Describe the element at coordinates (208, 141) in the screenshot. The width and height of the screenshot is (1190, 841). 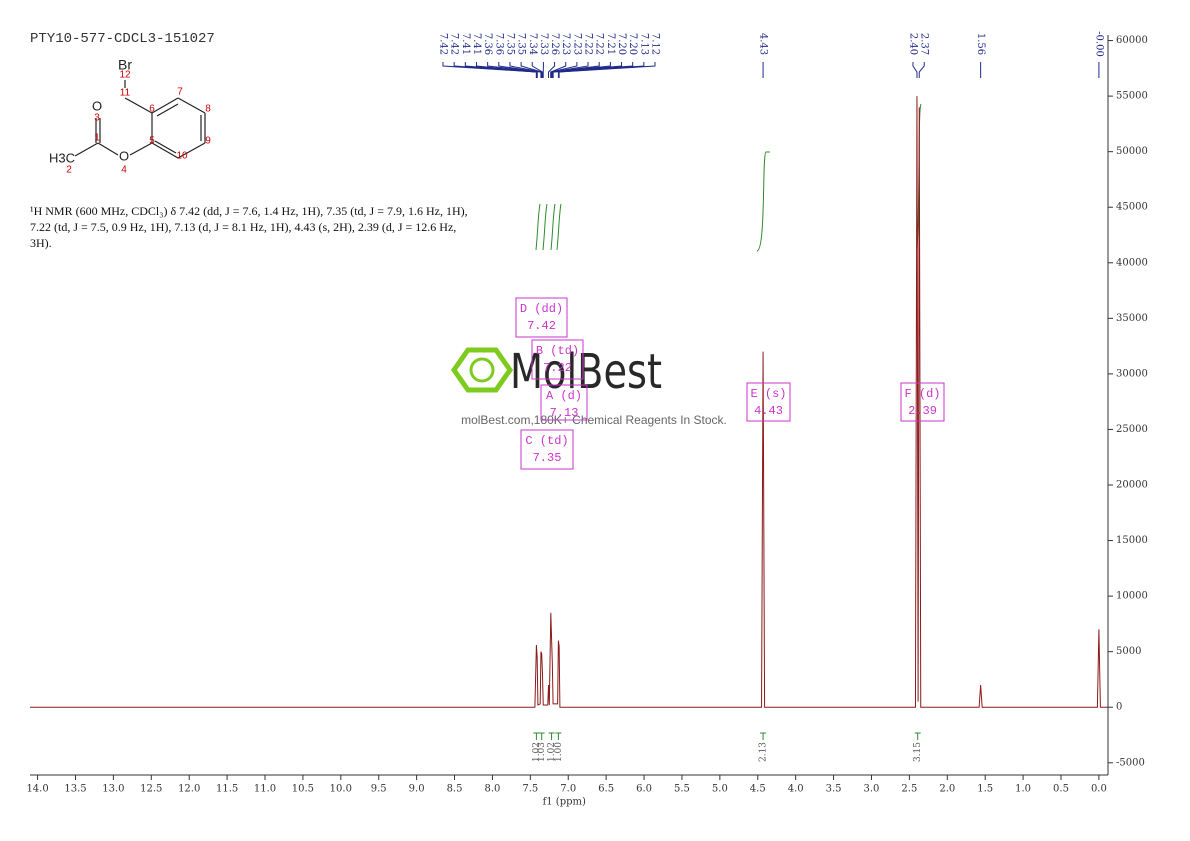
I see `atom-label: 9` at that location.